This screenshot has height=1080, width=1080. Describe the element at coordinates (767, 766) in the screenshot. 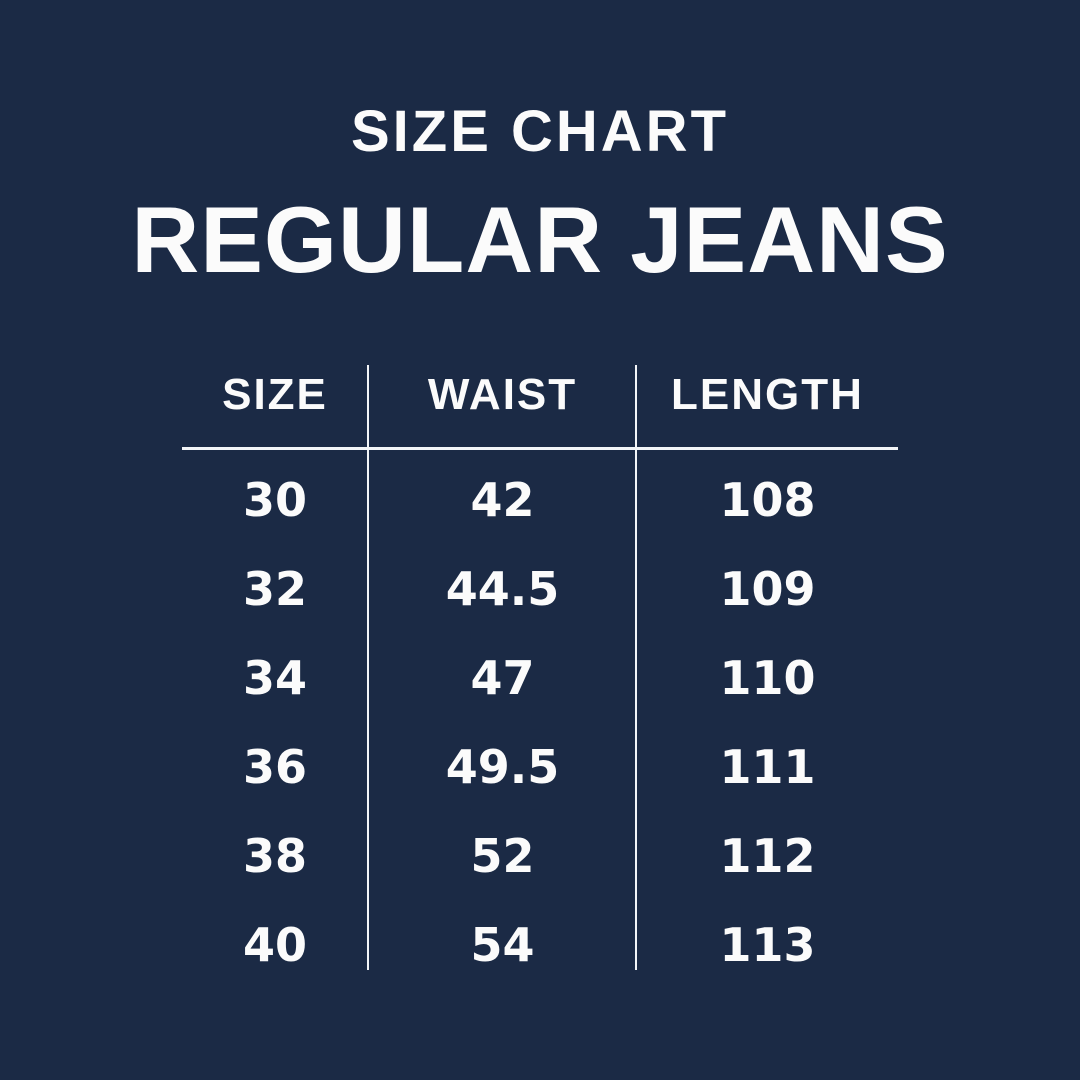

I see `table-cell: 111` at that location.